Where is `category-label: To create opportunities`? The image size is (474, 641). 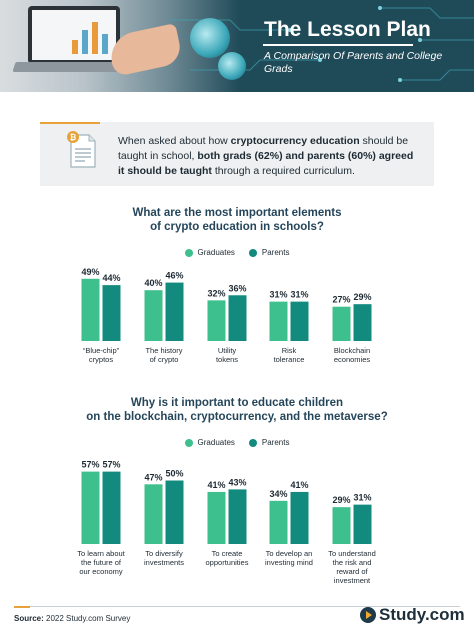 category-label: To create opportunities is located at coordinates (227, 558).